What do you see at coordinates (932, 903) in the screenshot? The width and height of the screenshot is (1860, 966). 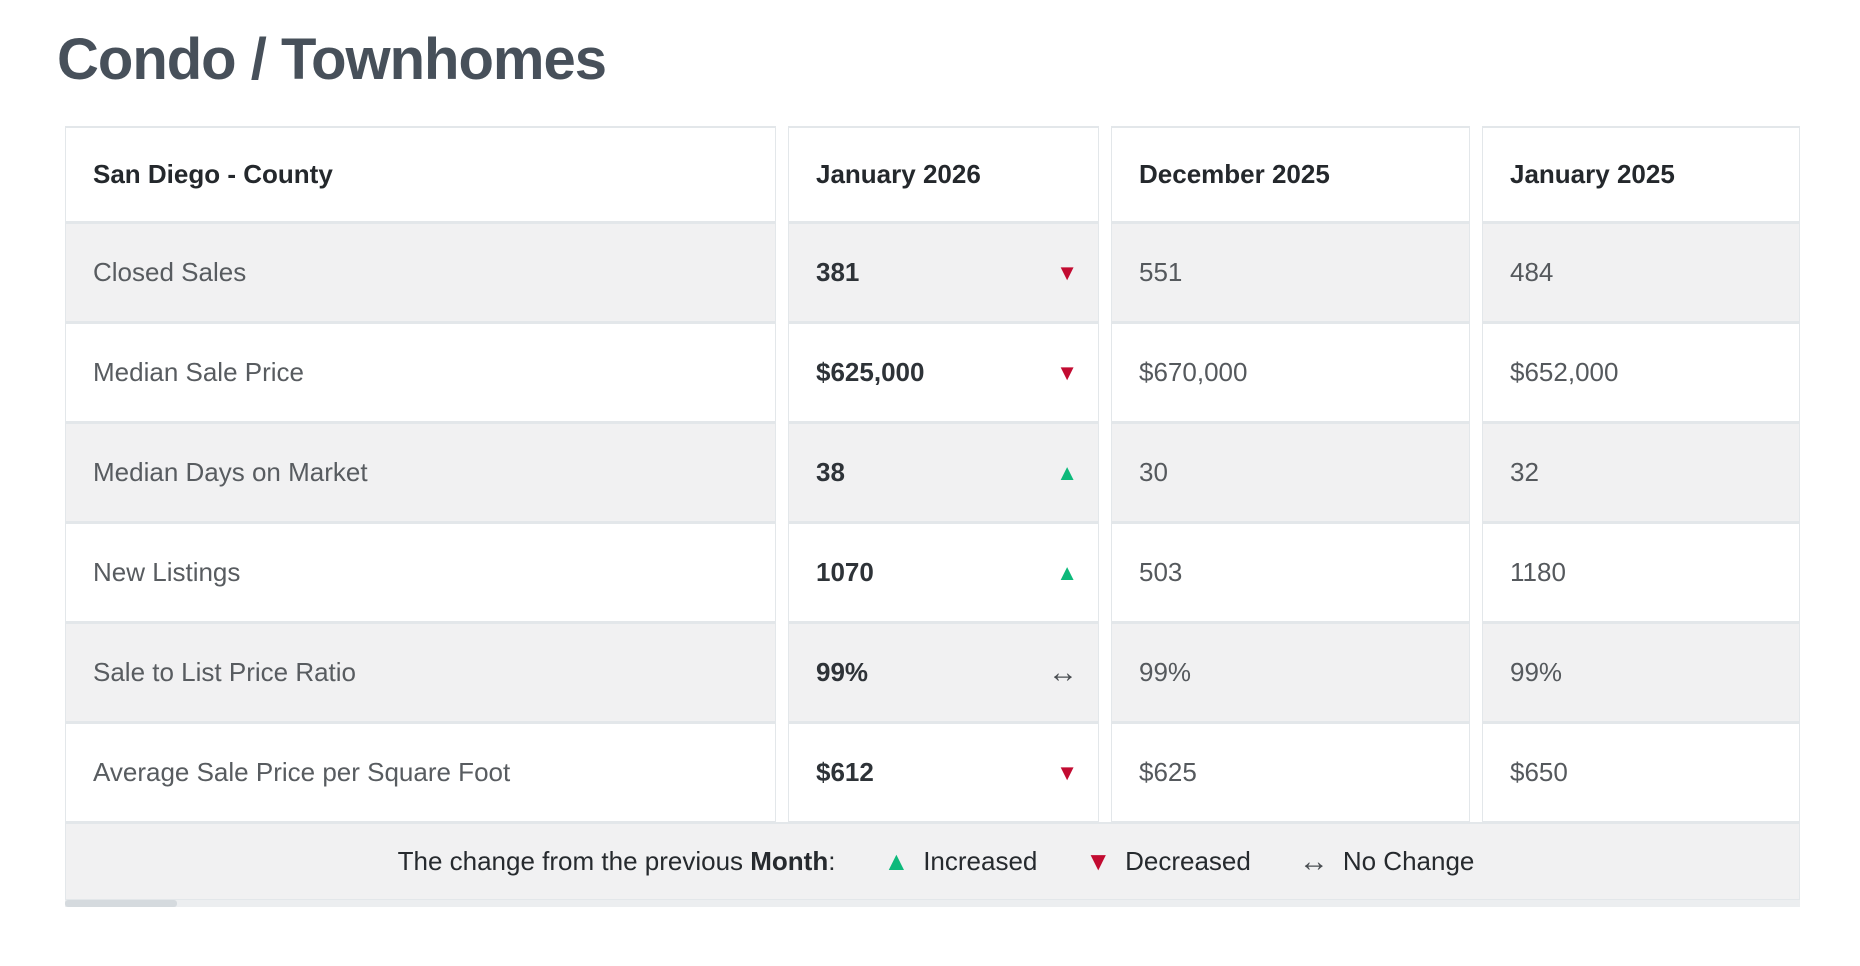 I see `horizontal-scrollbar` at bounding box center [932, 903].